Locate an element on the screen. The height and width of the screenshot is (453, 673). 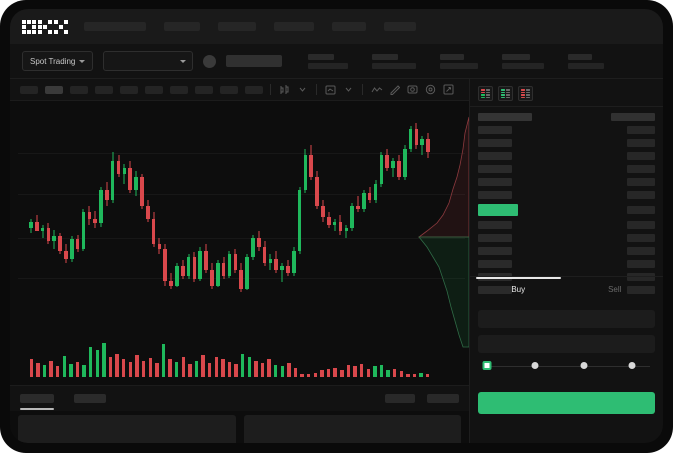
amount-percent-slider is located at coordinates (566, 367).